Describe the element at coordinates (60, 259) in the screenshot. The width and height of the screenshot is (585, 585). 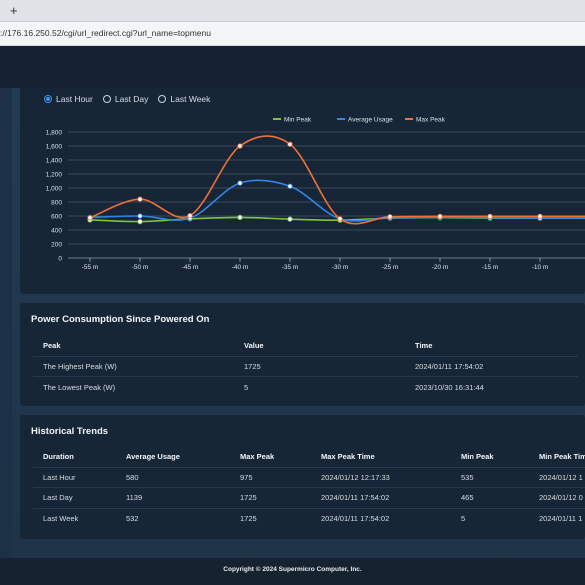
I see `y-tick-label: 0` at that location.